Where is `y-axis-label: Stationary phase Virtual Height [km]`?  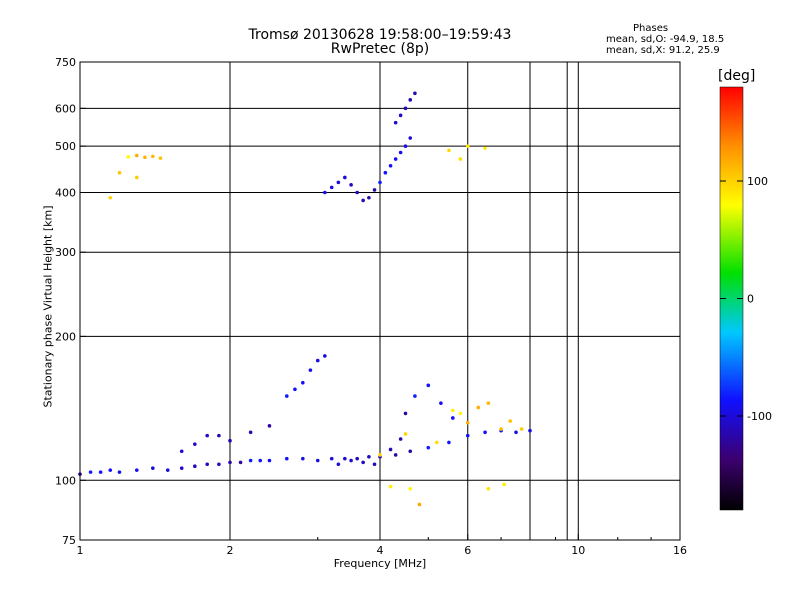
y-axis-label: Stationary phase Virtual Height [km] is located at coordinates (48, 306).